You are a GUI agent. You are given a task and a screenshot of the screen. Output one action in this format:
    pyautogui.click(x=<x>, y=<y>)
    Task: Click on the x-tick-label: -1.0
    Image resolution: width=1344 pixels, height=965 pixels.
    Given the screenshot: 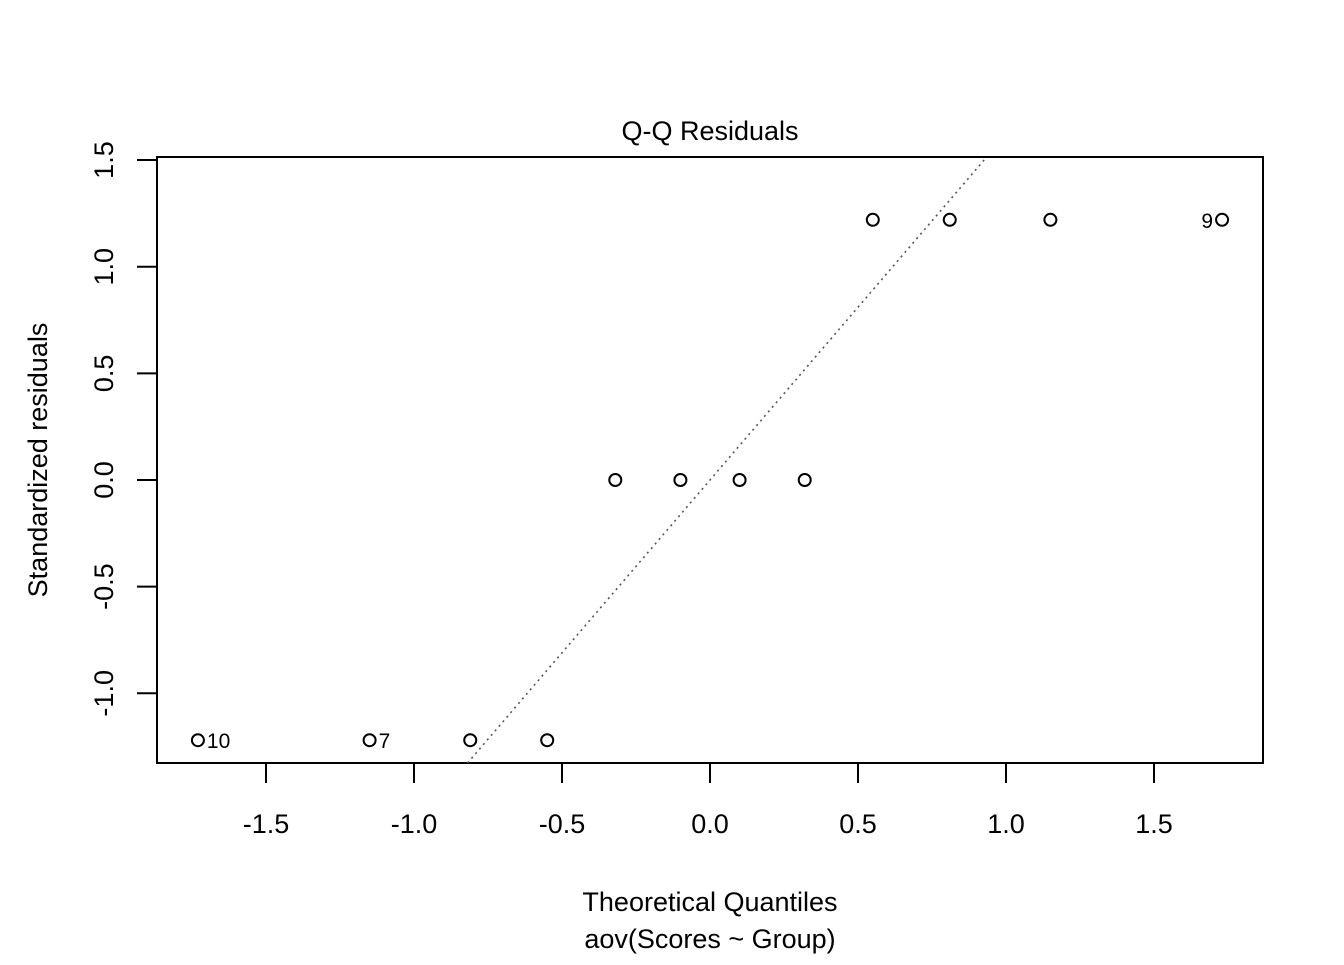 What is the action you would take?
    pyautogui.click(x=414, y=824)
    